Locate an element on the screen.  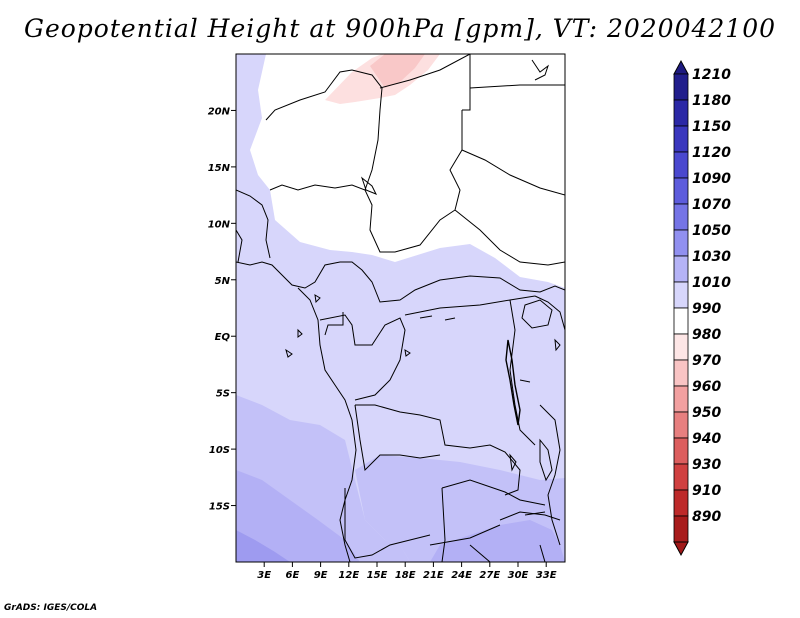
colorbar-label: 930 is located at coordinates (706, 465).